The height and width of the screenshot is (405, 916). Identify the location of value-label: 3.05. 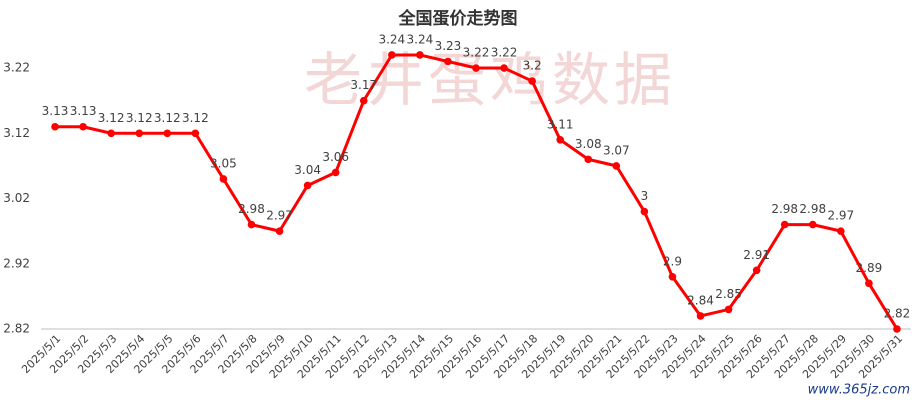
(223, 163).